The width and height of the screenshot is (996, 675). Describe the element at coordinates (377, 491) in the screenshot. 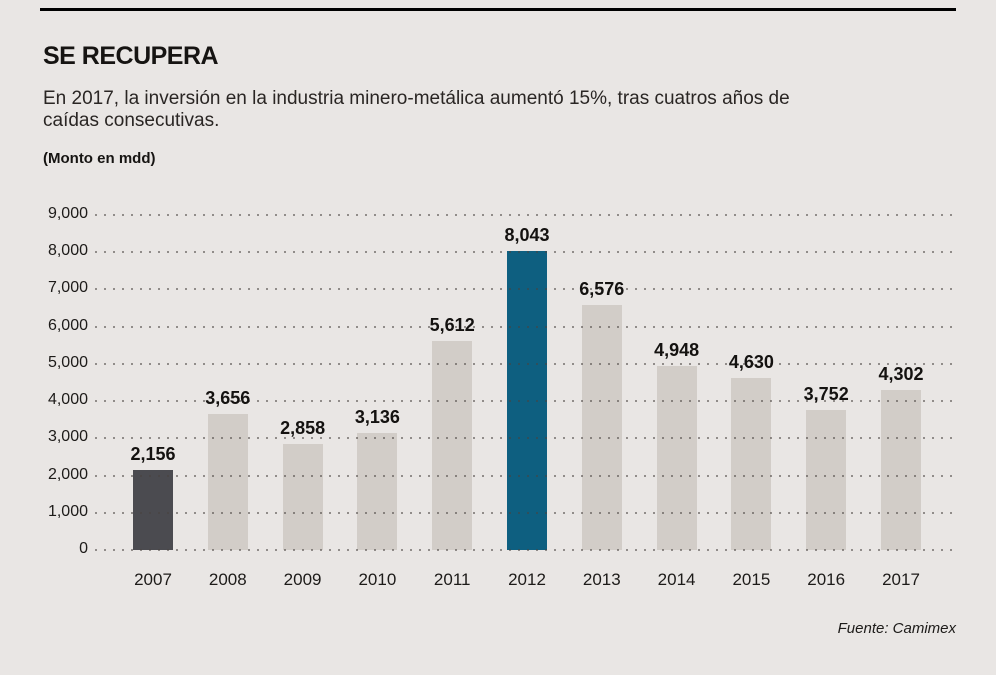

I see `bar-2010` at that location.